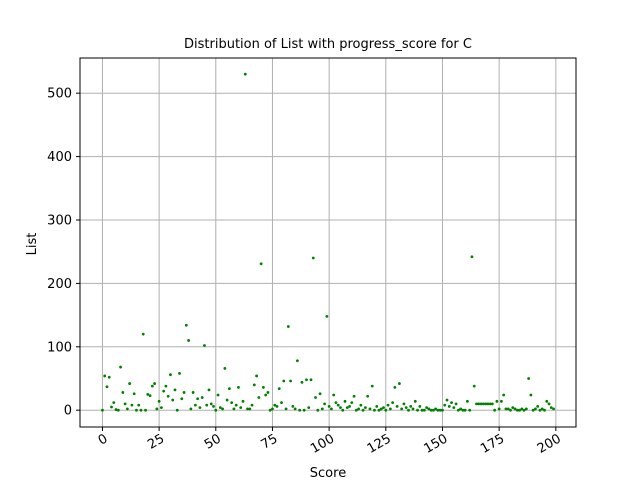 This screenshot has height=480, width=640. Describe the element at coordinates (213, 441) in the screenshot. I see `x-tick-label: 50` at that location.